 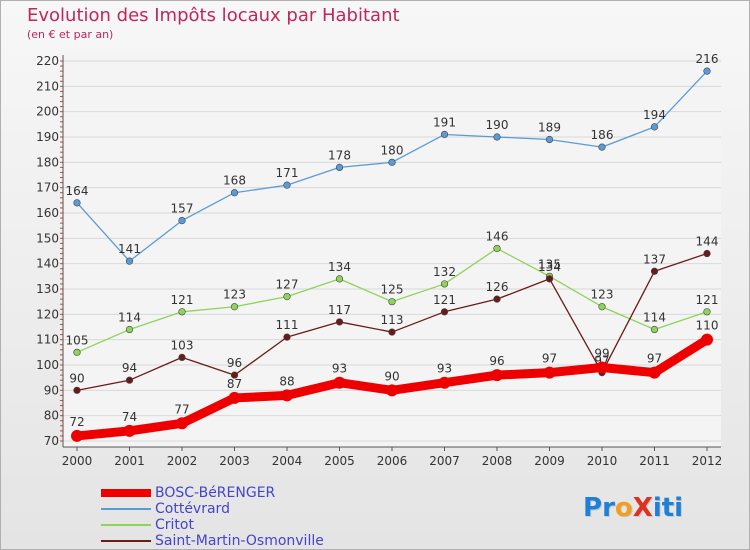 I want to click on y-tick-label: 120, so click(x=47, y=314).